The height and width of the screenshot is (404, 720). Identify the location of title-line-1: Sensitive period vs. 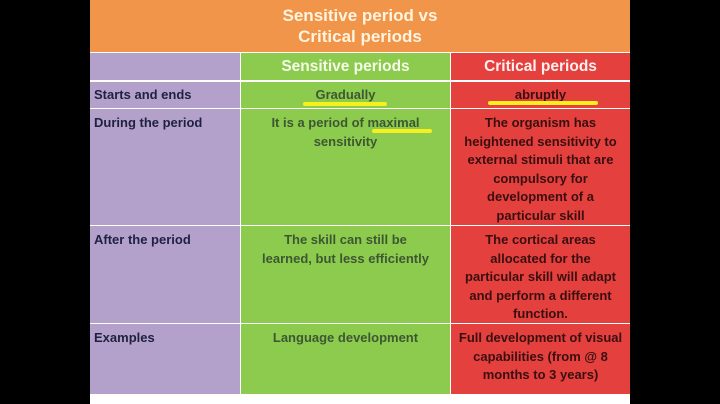
(360, 15).